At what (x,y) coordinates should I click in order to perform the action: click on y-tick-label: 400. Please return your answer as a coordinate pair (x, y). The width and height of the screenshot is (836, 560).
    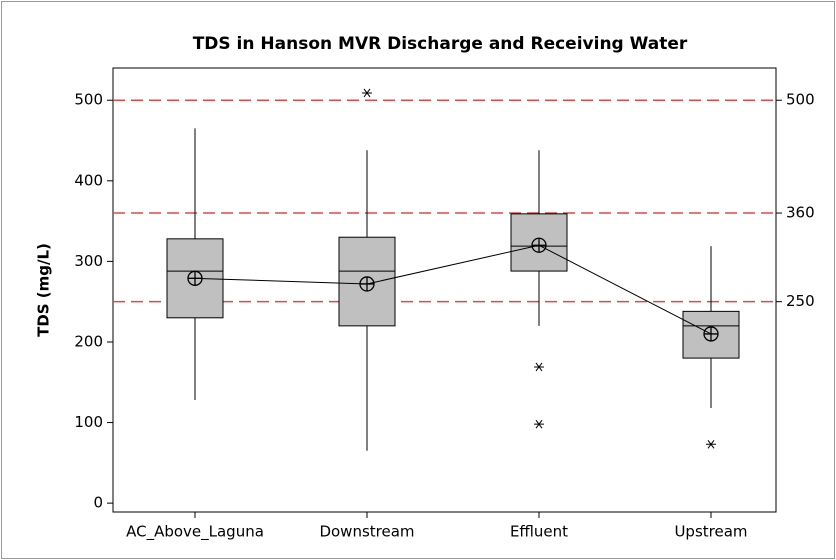
    Looking at the image, I should click on (88, 180).